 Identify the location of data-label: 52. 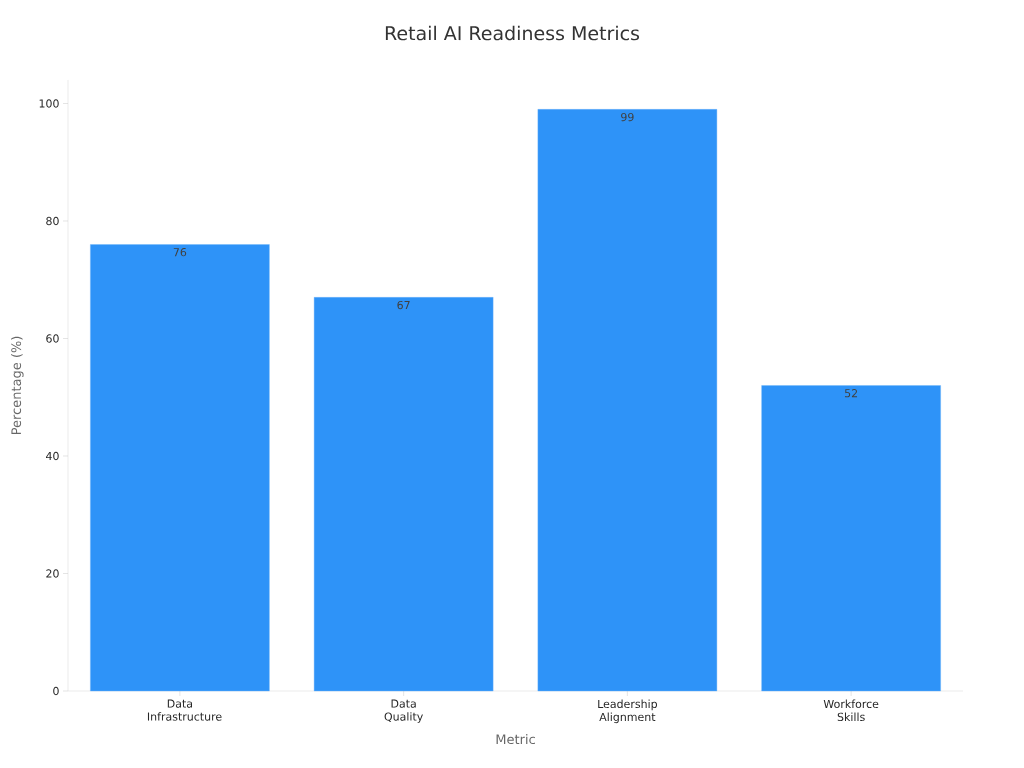
(851, 393).